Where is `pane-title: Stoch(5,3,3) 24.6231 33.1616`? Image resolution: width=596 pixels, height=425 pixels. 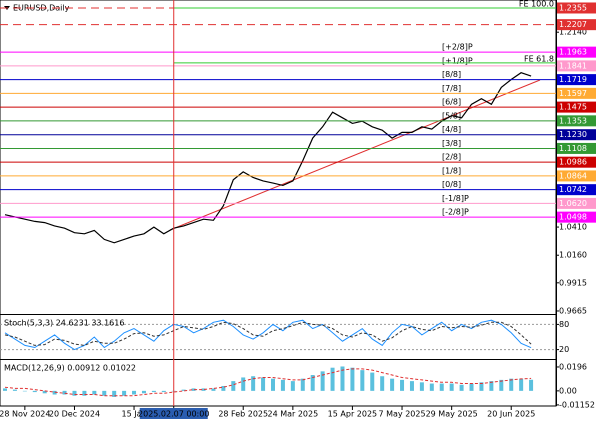
pane-title: Stoch(5,3,3) 24.6231 33.1616 is located at coordinates (64, 323).